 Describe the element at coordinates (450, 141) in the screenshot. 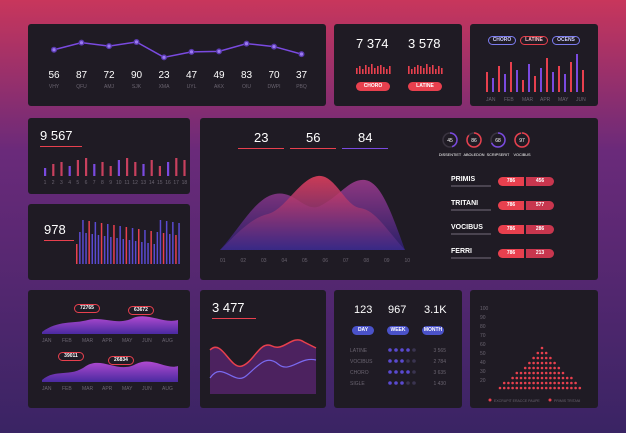

I see `gauge-value: 45` at that location.